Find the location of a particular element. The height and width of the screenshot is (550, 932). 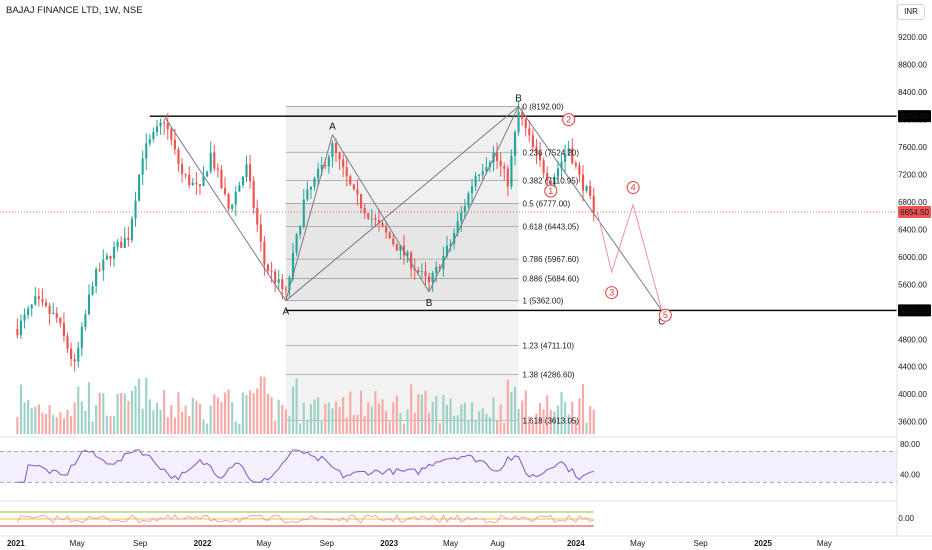

osc-tick: 0.00 is located at coordinates (906, 518).